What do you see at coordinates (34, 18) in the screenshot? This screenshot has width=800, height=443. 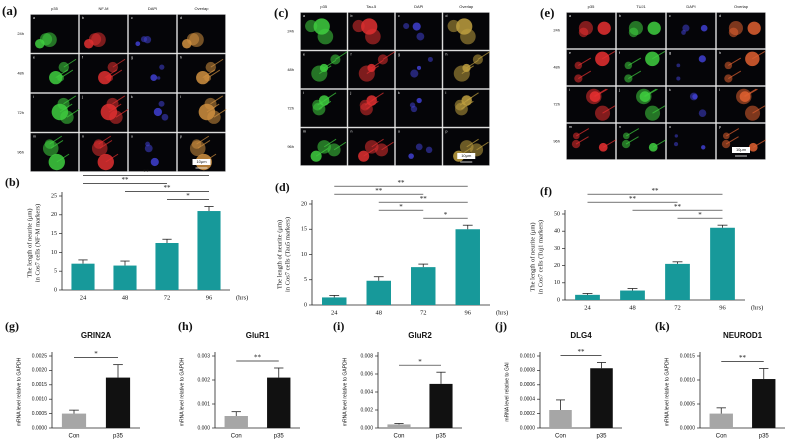 I see `cell-tag: a` at bounding box center [34, 18].